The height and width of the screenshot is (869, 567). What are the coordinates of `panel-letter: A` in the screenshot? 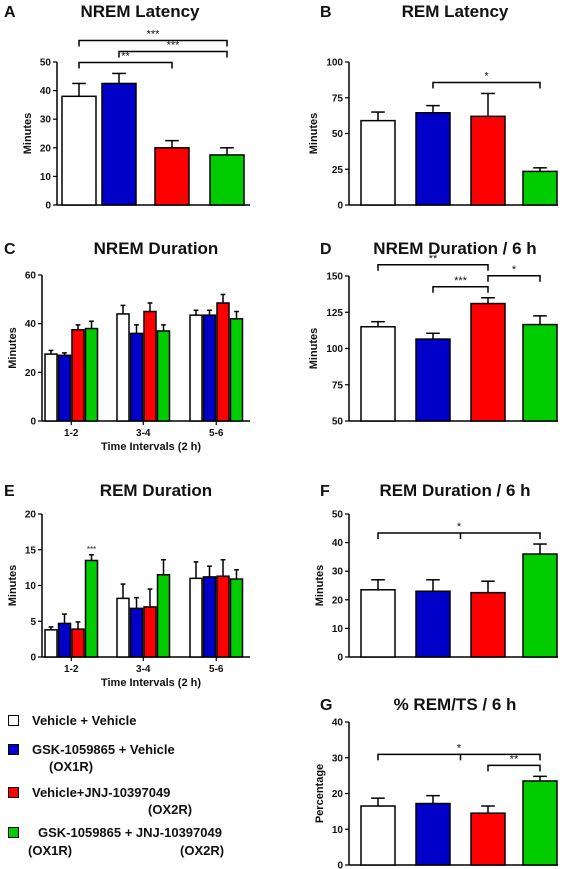 It's located at (10, 12).